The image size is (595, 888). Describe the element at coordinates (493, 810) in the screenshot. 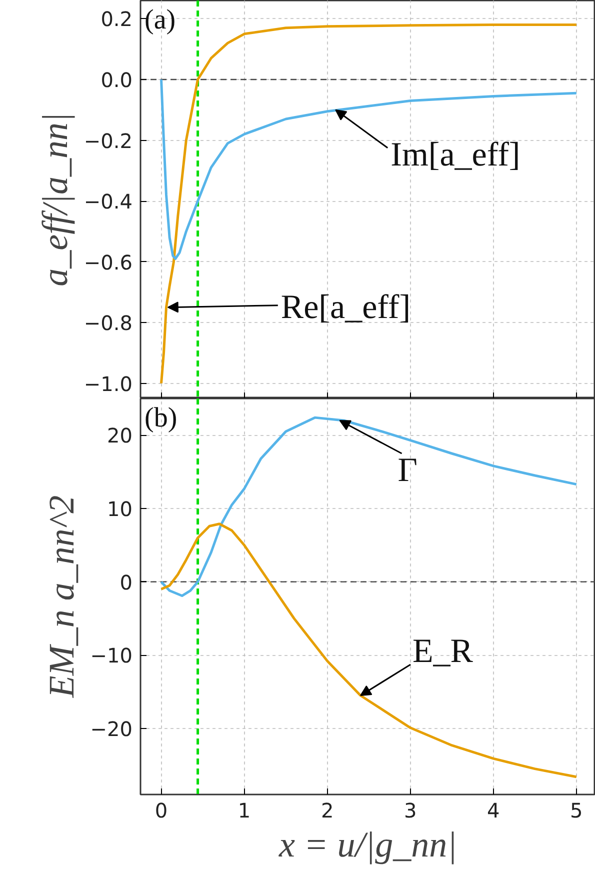

I see `x-tick-label: 4` at that location.